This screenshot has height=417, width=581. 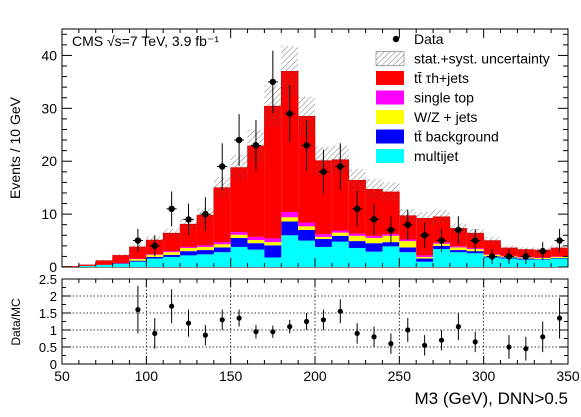 I want to click on ratio-points, so click(x=349, y=323).